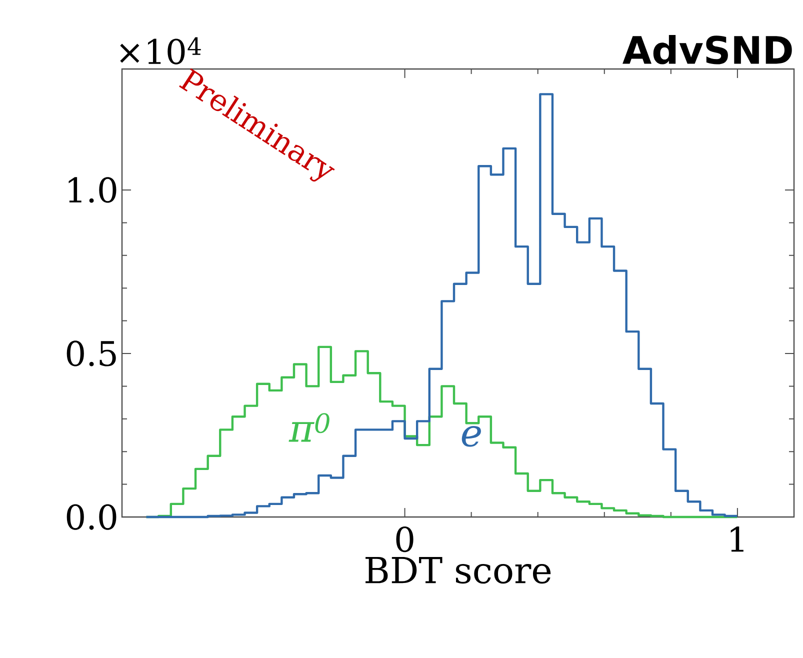 This screenshot has height=658, width=803. I want to click on text: ×10$^{4}$, so click(160, 50).